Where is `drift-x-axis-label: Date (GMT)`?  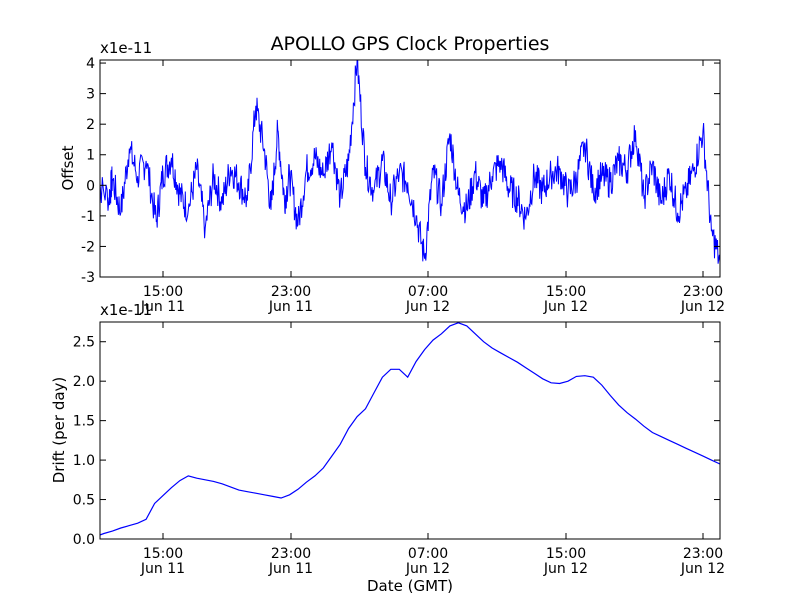 drift-x-axis-label: Date (GMT) is located at coordinates (410, 586).